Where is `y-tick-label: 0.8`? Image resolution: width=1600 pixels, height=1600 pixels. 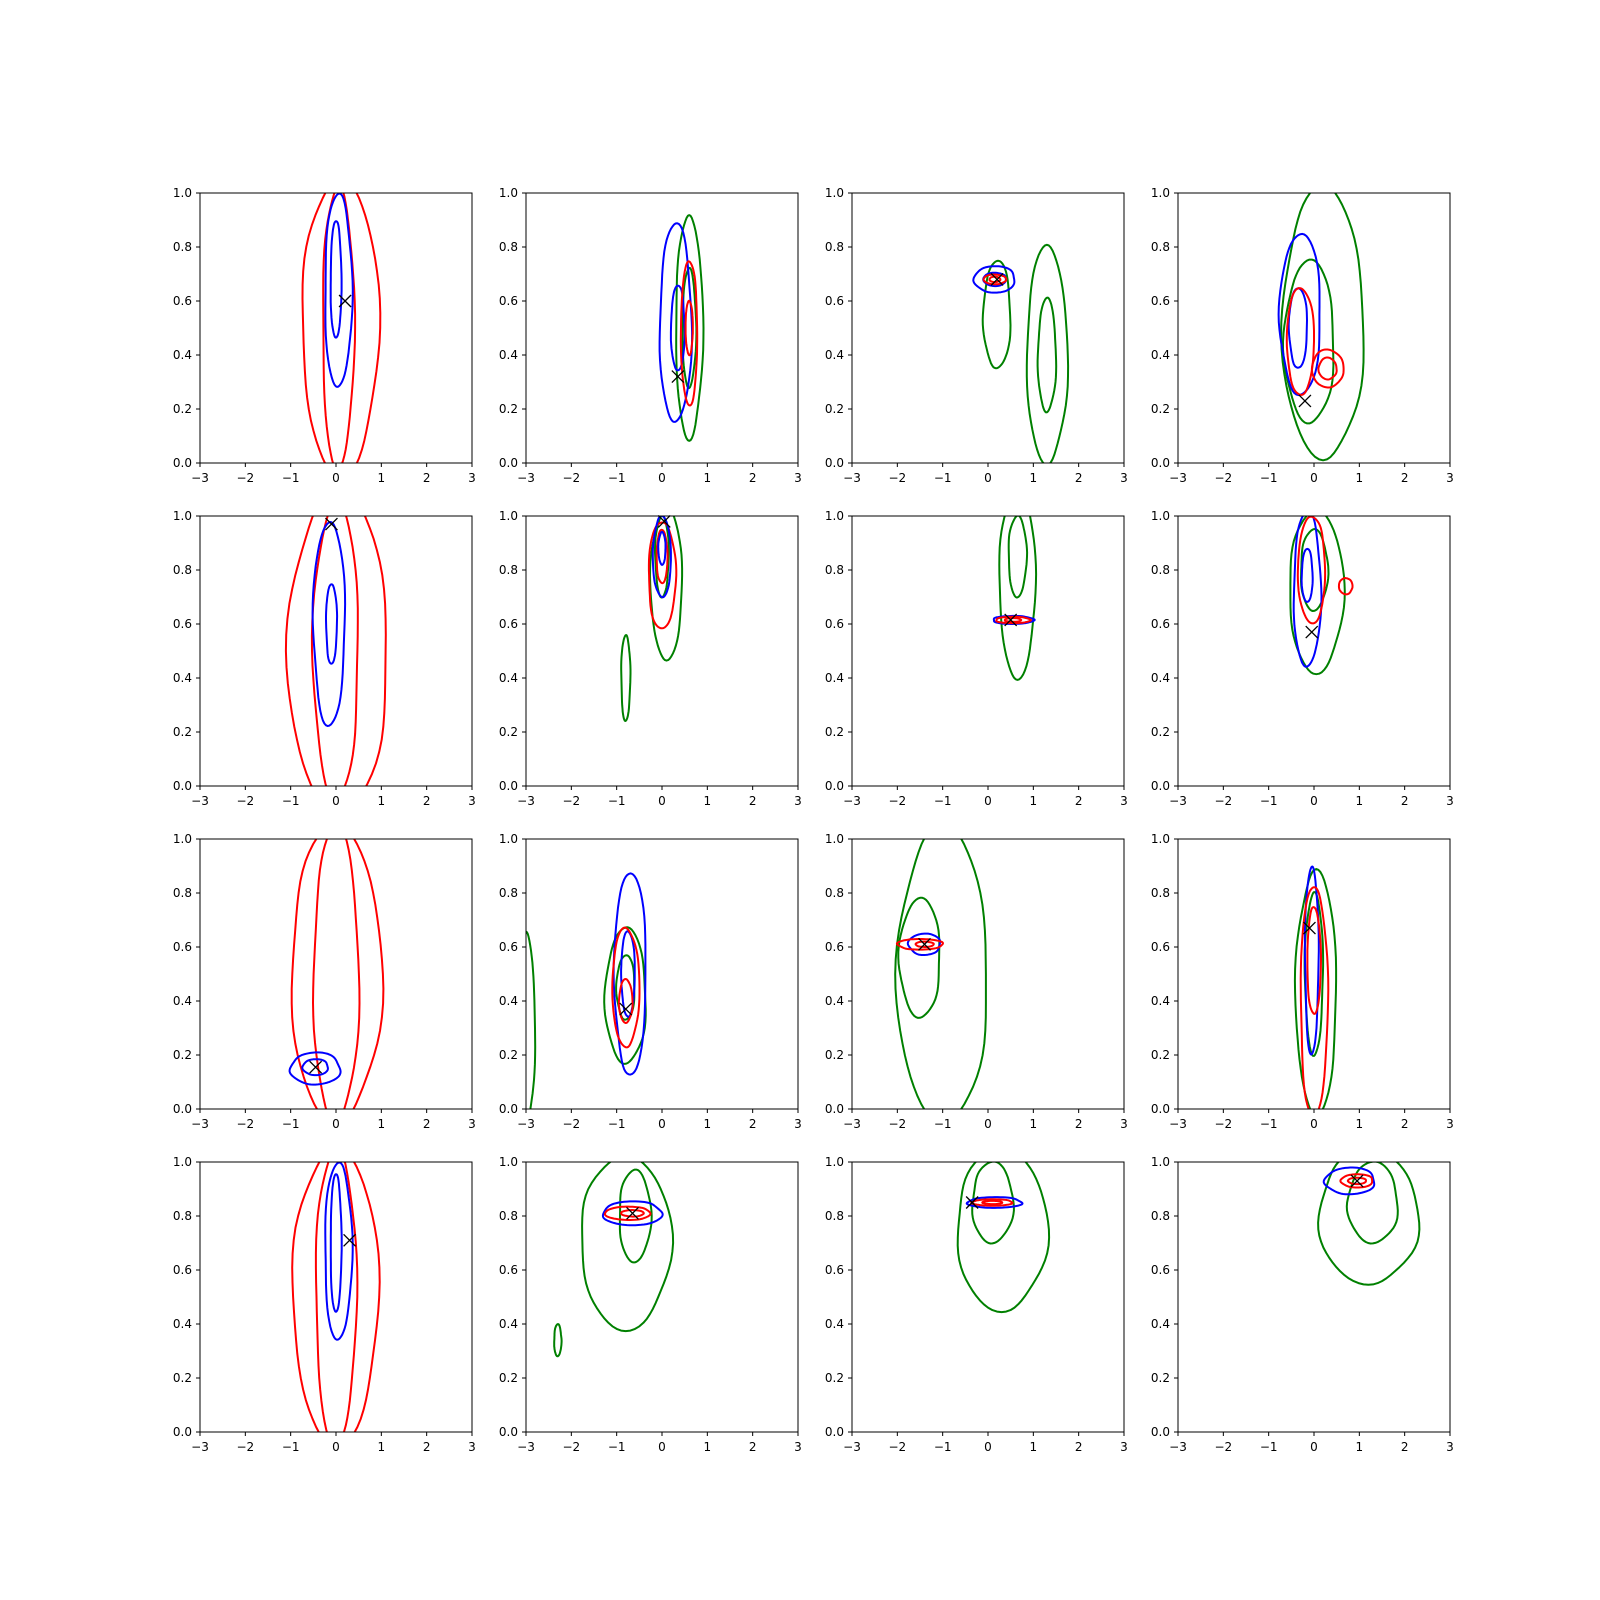 y-tick-label: 0.8 is located at coordinates (1160, 570).